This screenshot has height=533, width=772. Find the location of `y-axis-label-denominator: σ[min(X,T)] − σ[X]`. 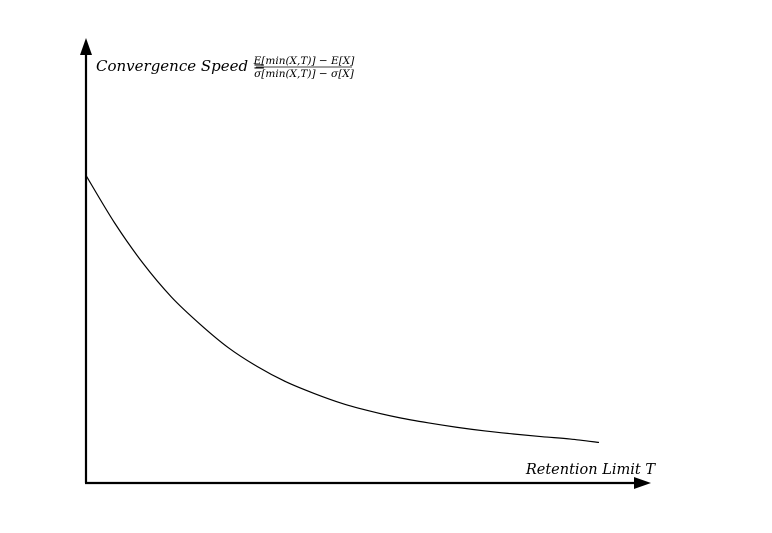

y-axis-label-denominator: σ[min(X,T)] − σ[X] is located at coordinates (304, 74).